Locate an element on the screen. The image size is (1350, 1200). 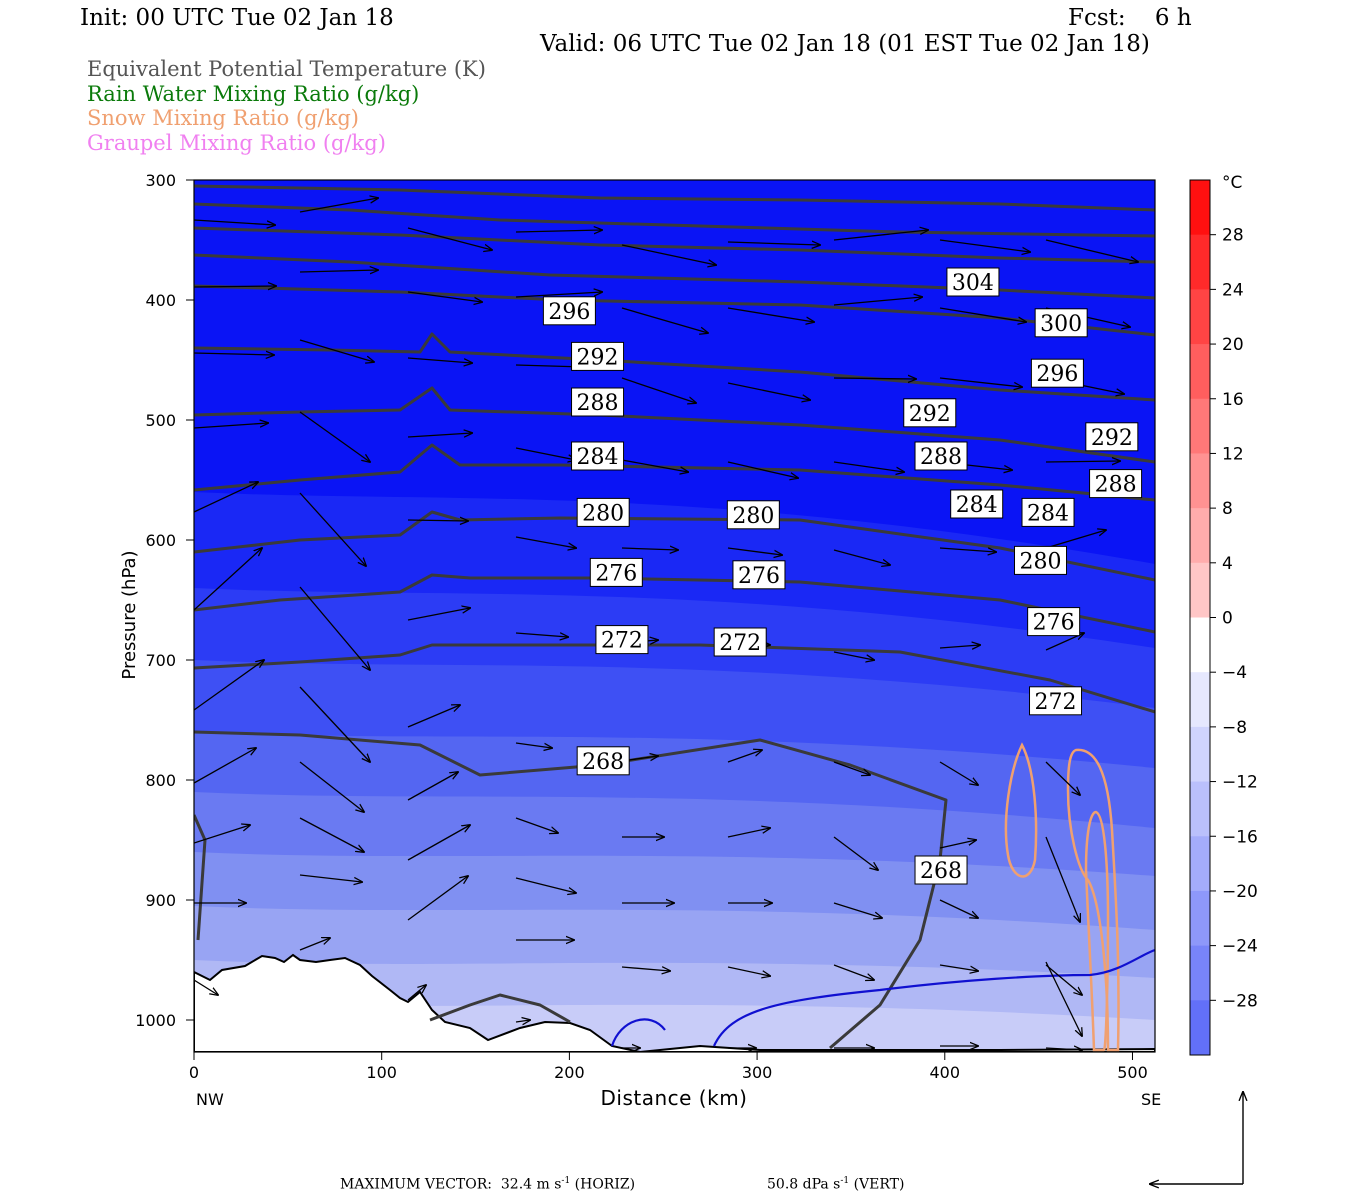
colorbar-tick-label: −24 is located at coordinates (1240, 947).